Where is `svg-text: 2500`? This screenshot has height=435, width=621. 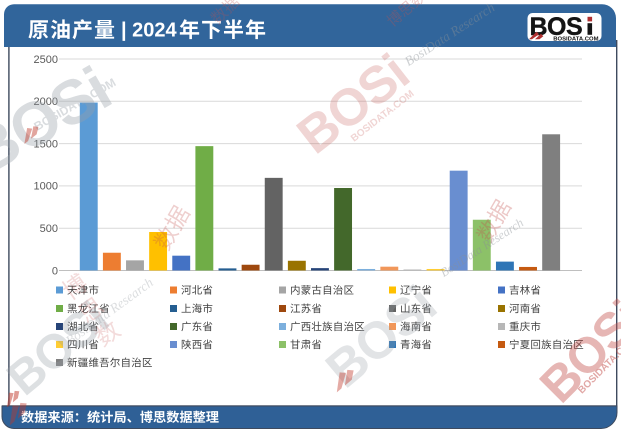
svg-text: 2500 is located at coordinates (46, 60).